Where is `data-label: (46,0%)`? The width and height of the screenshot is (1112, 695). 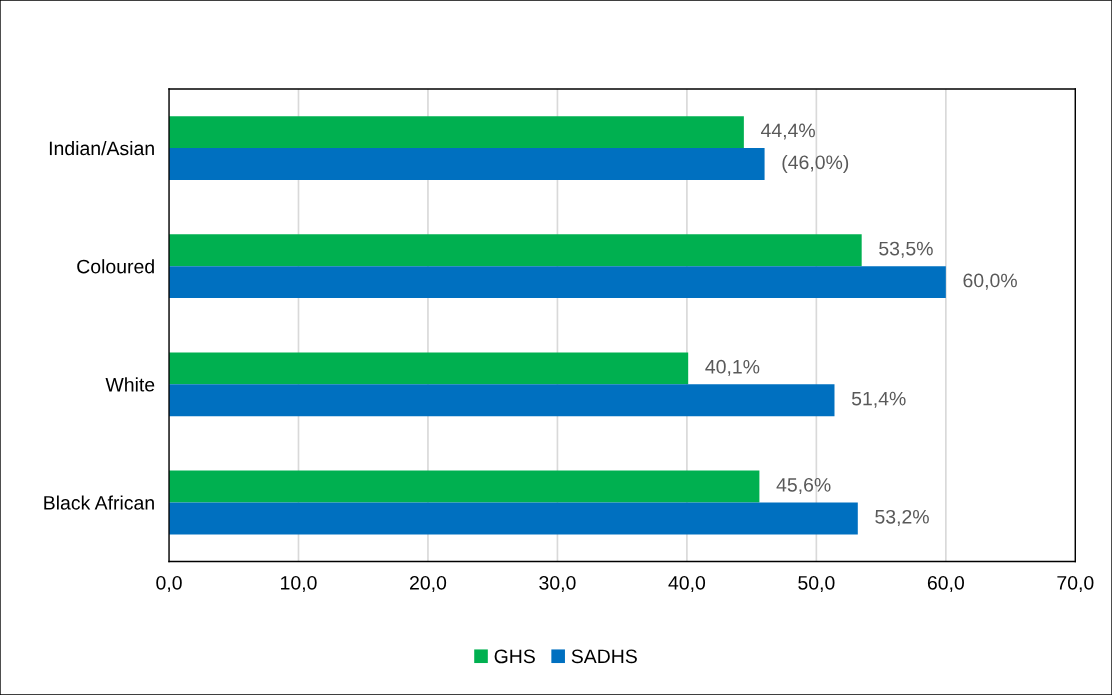 data-label: (46,0%) is located at coordinates (815, 164).